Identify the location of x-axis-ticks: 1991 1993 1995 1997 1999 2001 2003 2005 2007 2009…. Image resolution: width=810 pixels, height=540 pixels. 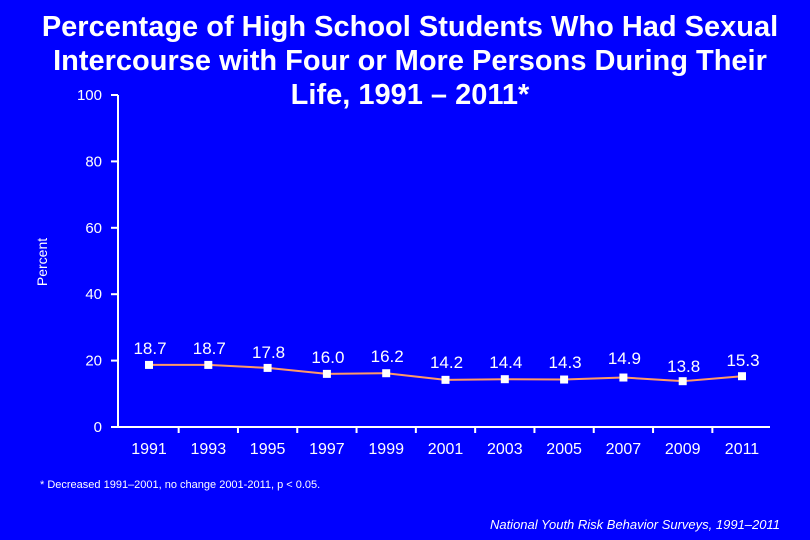
(445, 442).